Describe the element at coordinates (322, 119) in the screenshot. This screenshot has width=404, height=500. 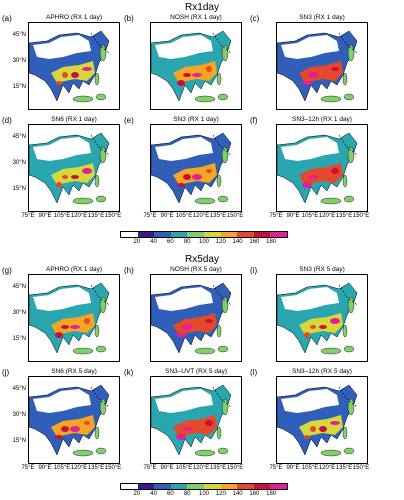
I see `panel-title: SN3–12h (RX 1 day)` at that location.